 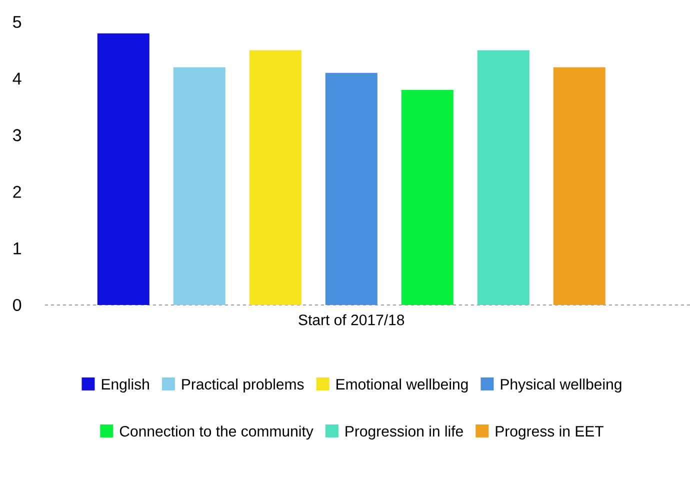 What do you see at coordinates (550, 433) in the screenshot?
I see `legend-label: Progress in EET` at bounding box center [550, 433].